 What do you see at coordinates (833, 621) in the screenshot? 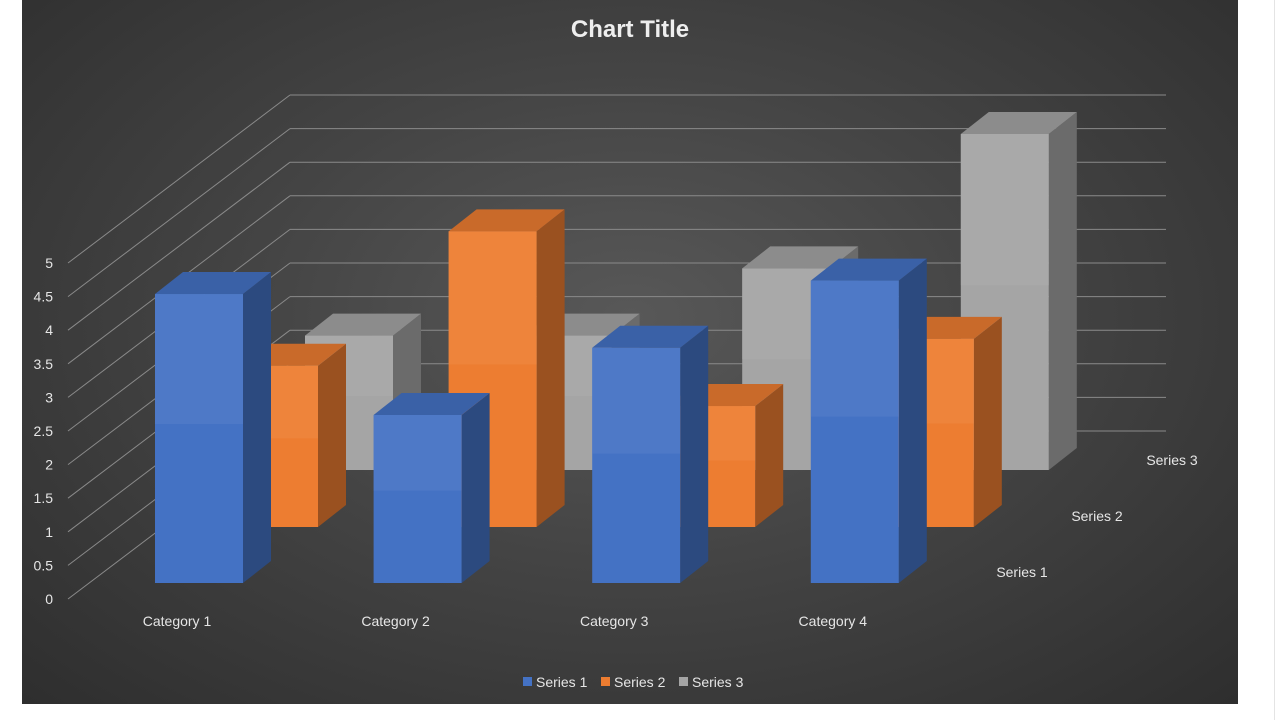
I see `x-tick-label: Category 4` at bounding box center [833, 621].